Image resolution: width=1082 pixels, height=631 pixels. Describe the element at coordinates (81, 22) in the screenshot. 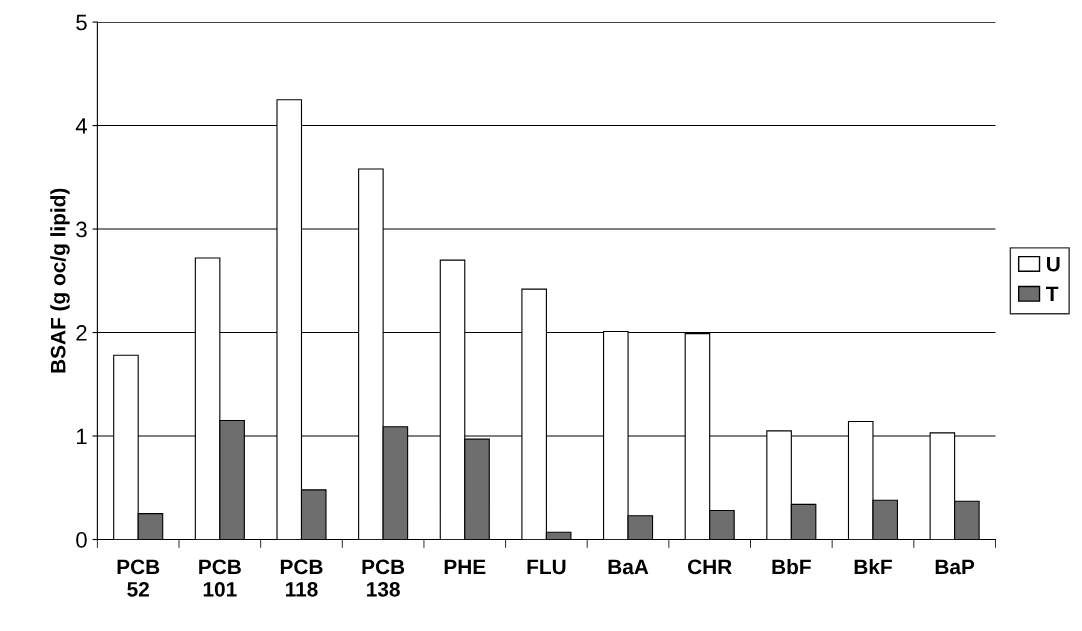

I see `y-tick-label: 5` at that location.